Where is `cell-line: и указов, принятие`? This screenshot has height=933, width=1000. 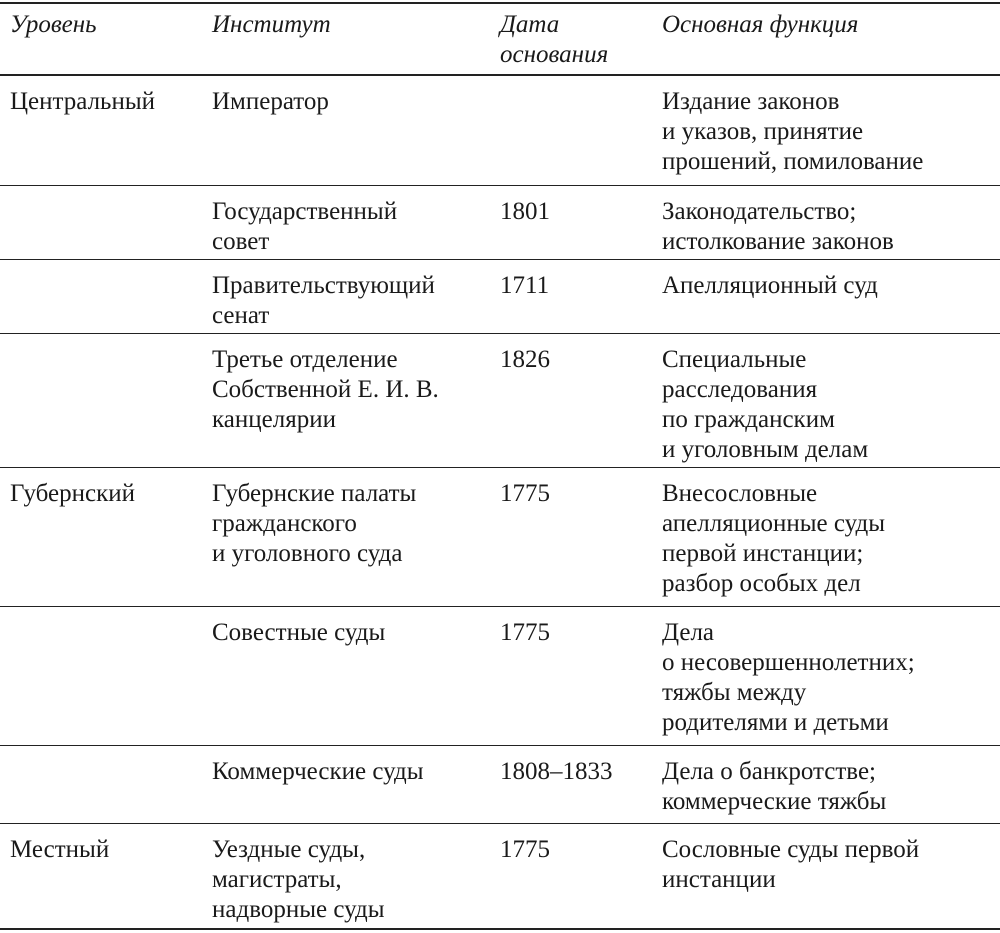
cell-line: и указов, принятие is located at coordinates (763, 131).